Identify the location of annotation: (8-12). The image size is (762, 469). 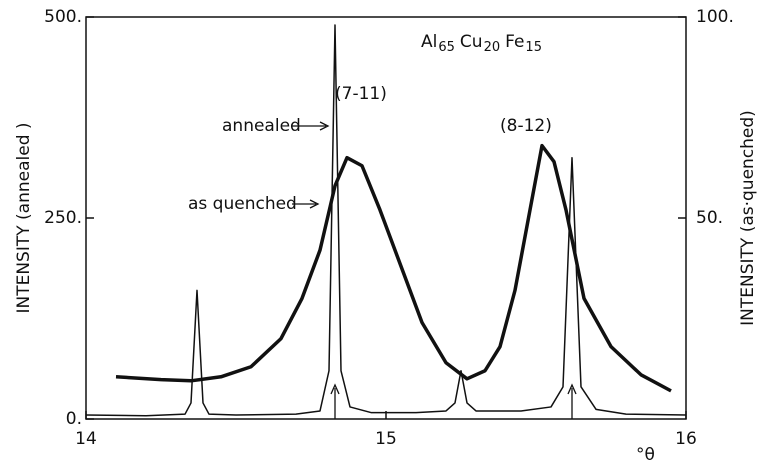
(526, 126).